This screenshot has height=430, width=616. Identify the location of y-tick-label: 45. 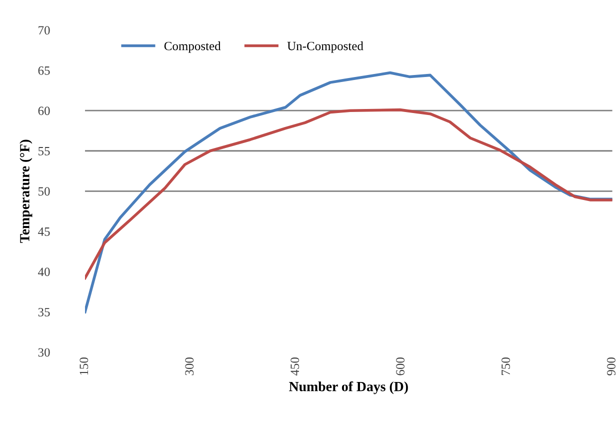
(44, 232).